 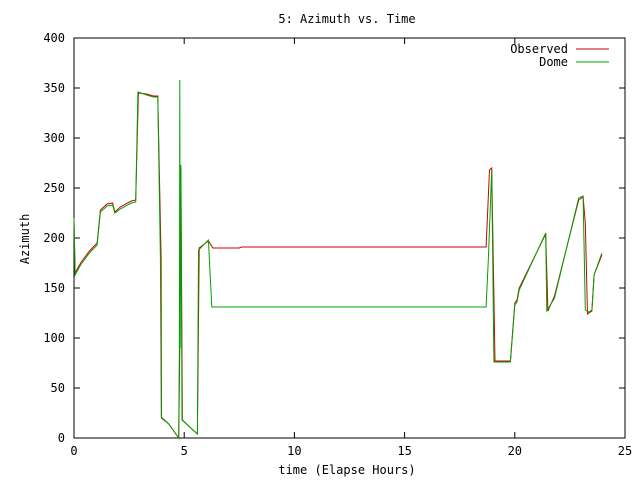 What do you see at coordinates (25, 239) in the screenshot?
I see `y-axis-label: Azimuth` at bounding box center [25, 239].